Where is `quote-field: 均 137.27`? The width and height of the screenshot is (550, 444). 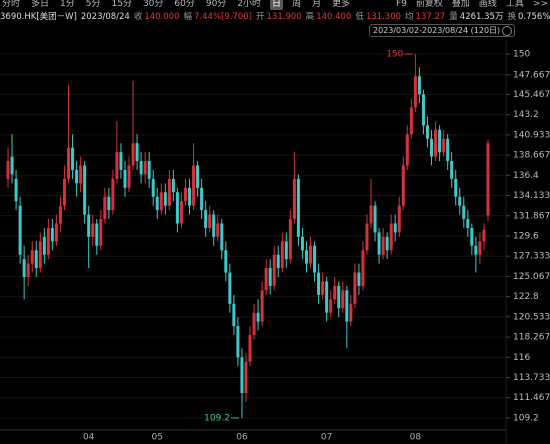 quote-field: 均 137.27 is located at coordinates (425, 17).